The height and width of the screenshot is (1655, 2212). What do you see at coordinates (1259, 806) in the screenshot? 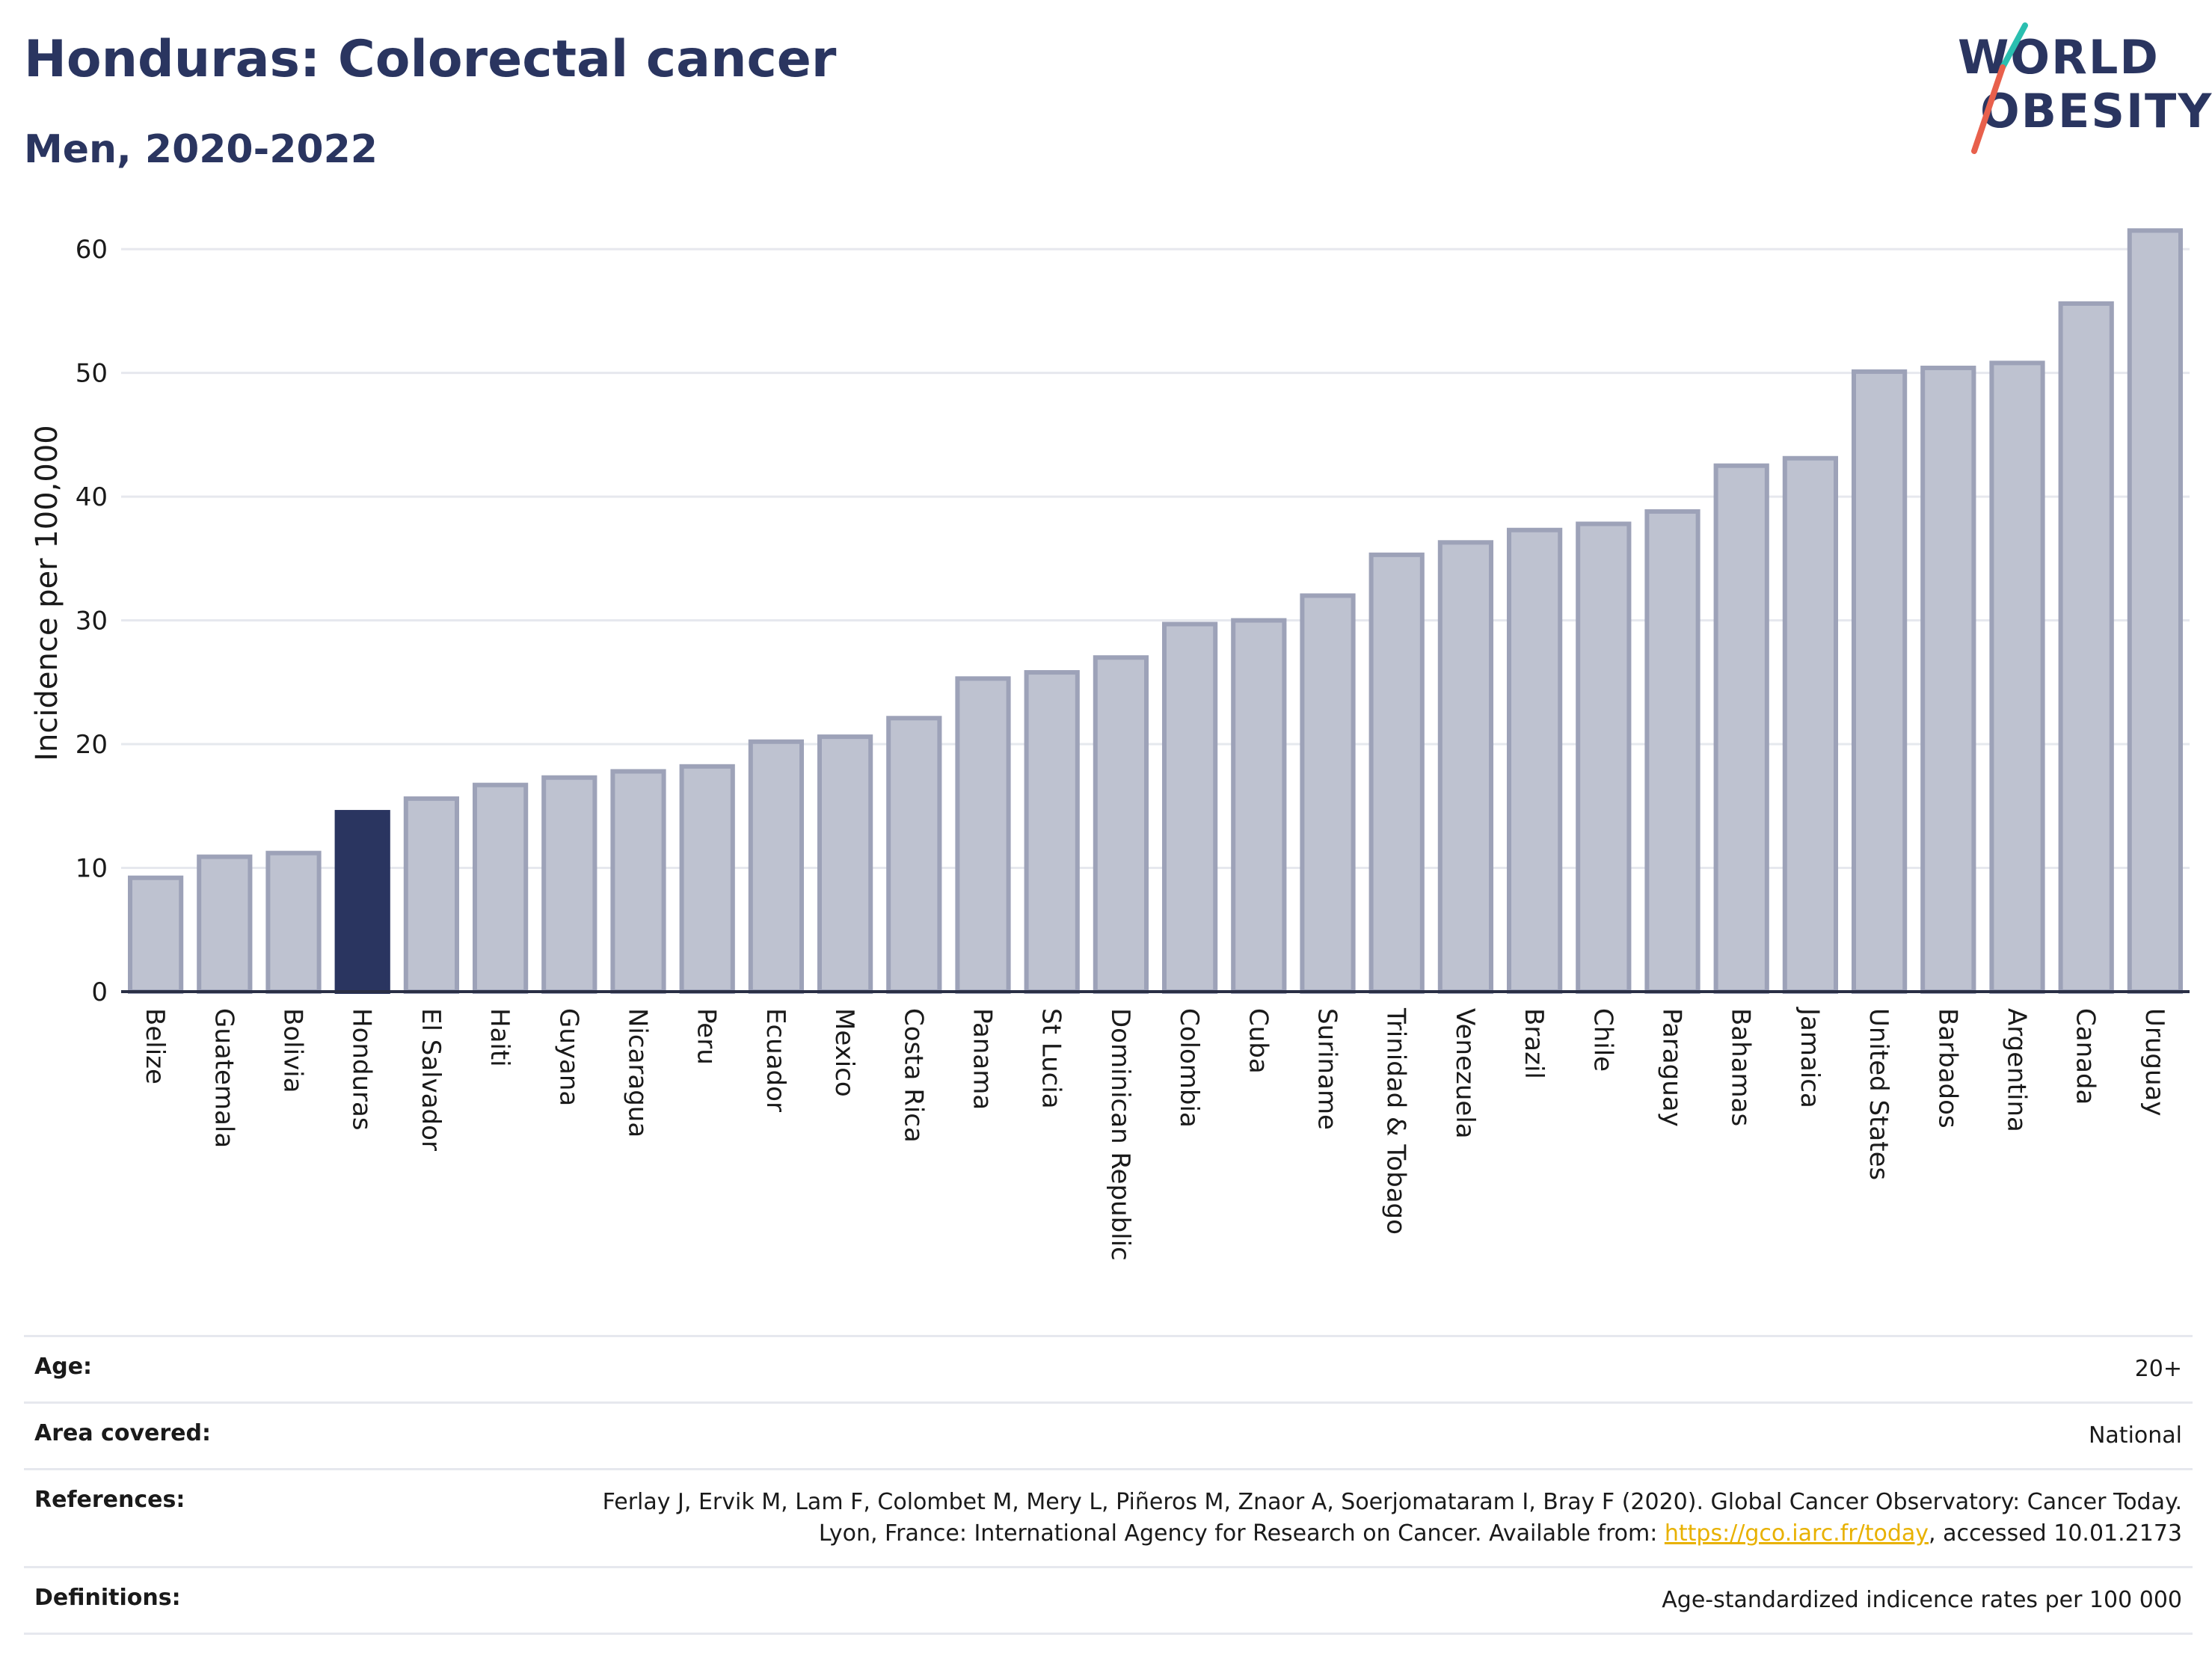
I see `bar-cuba` at bounding box center [1259, 806].